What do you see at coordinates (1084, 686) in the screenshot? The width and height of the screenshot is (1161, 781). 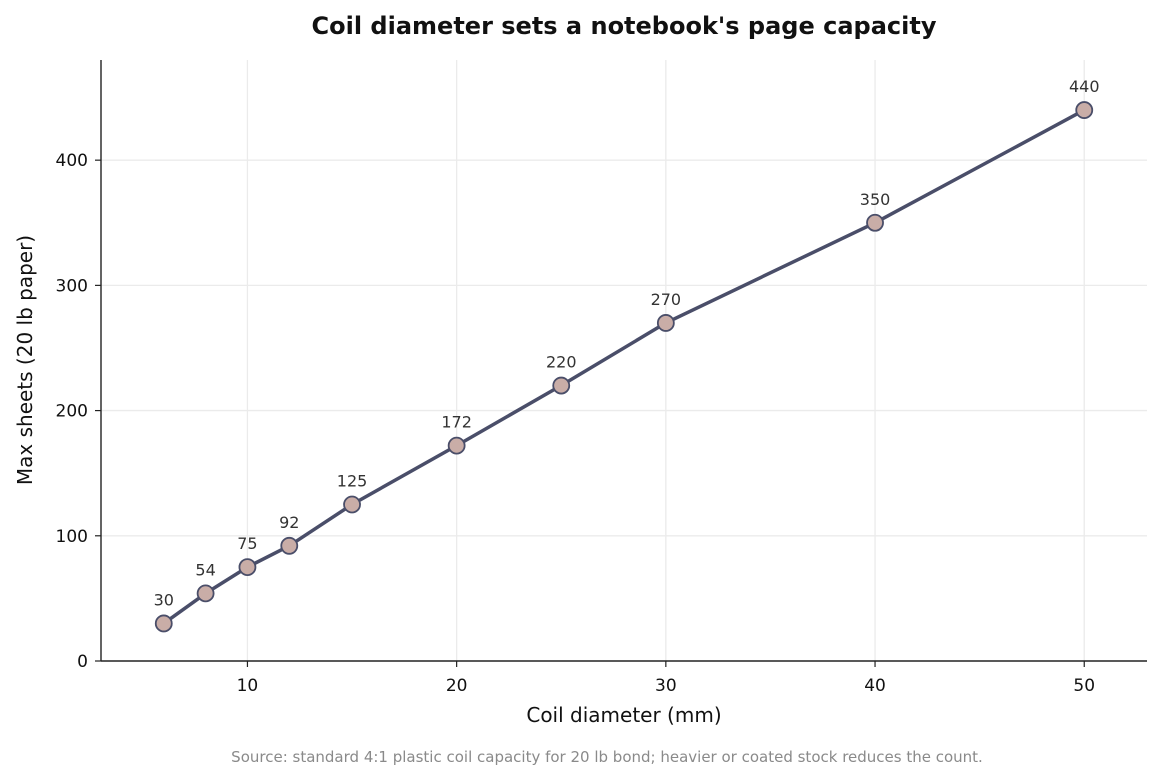 I see `x-tick-label: 50` at bounding box center [1084, 686].